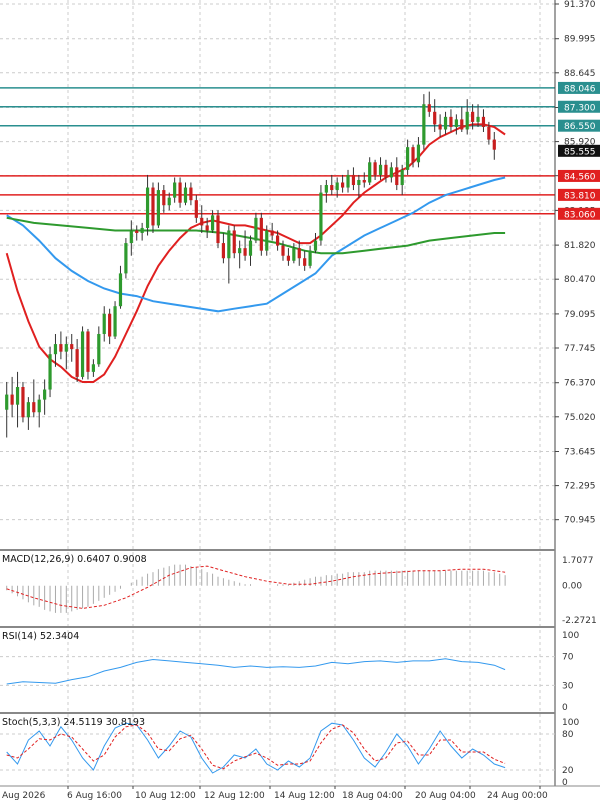 The width and height of the screenshot is (600, 806). Describe the element at coordinates (24, 796) in the screenshot. I see `time-axis-label: Aug 2026` at that location.